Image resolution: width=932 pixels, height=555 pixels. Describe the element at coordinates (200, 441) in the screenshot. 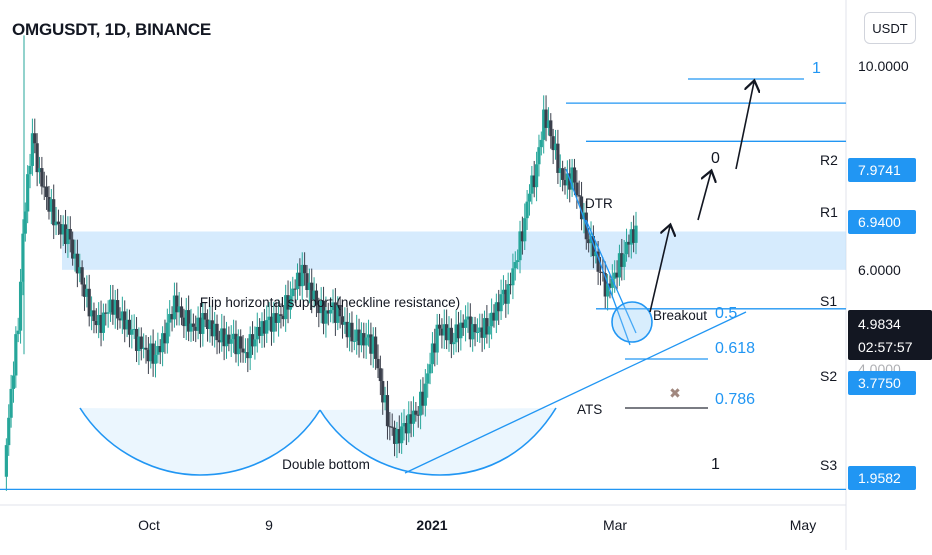

I see `double-bottom-arc` at that location.